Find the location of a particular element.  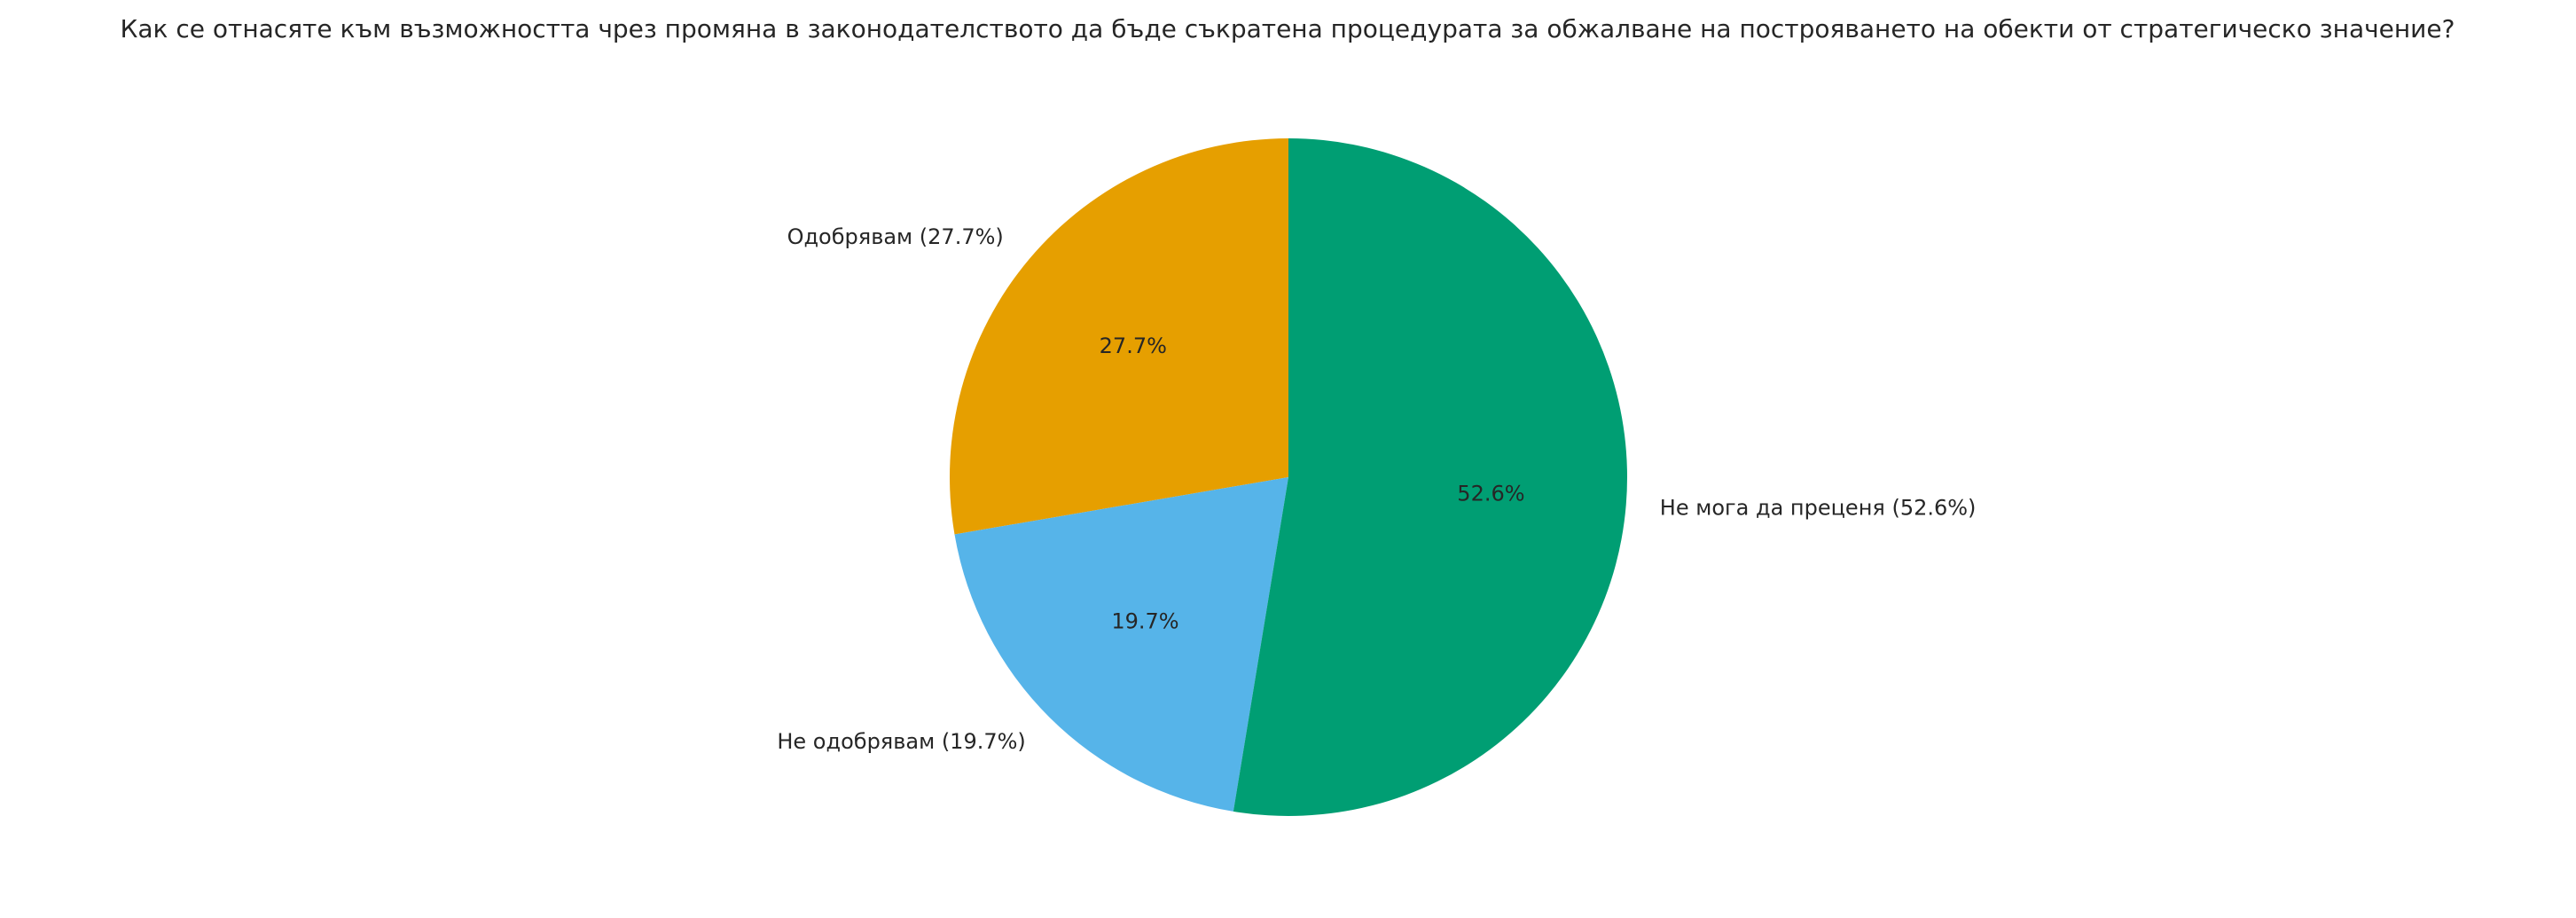

pie-slice-label-2: Не мога да преценя (52.6%) is located at coordinates (1818, 507).